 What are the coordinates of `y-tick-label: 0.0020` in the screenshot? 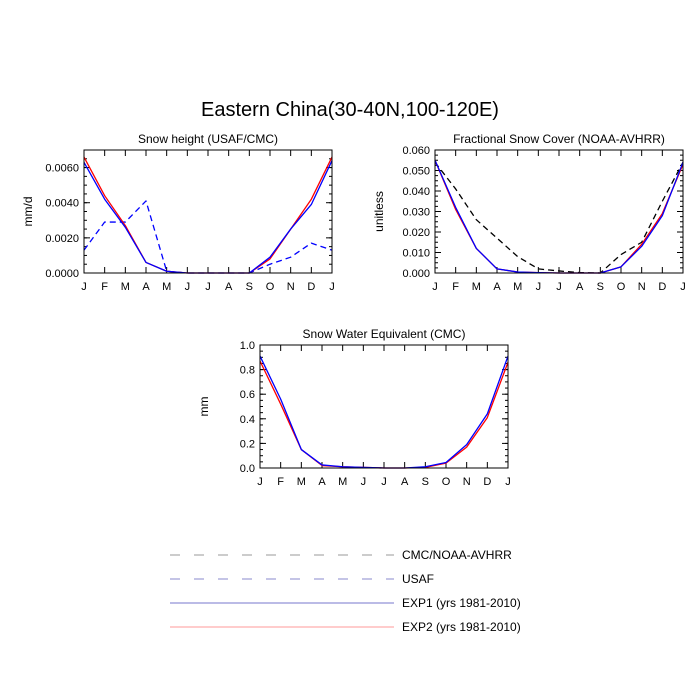 It's located at (62, 239).